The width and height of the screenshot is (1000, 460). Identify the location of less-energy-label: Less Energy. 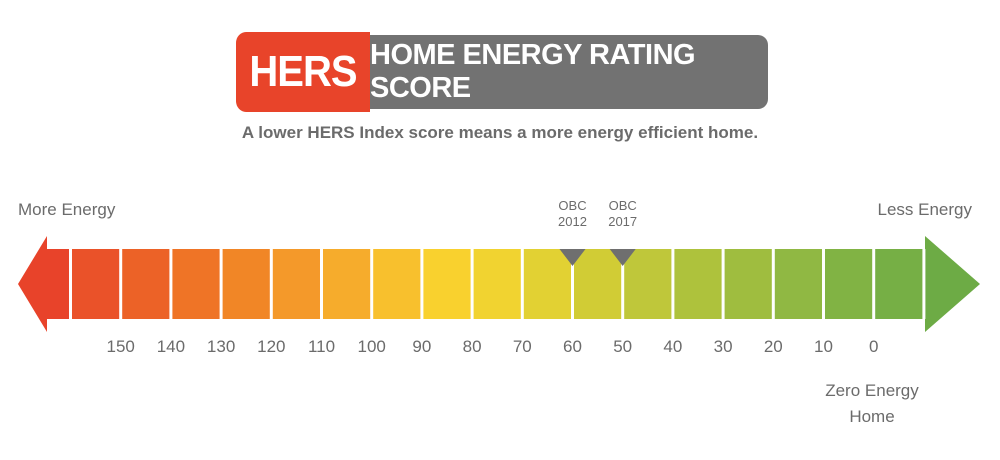
(925, 209).